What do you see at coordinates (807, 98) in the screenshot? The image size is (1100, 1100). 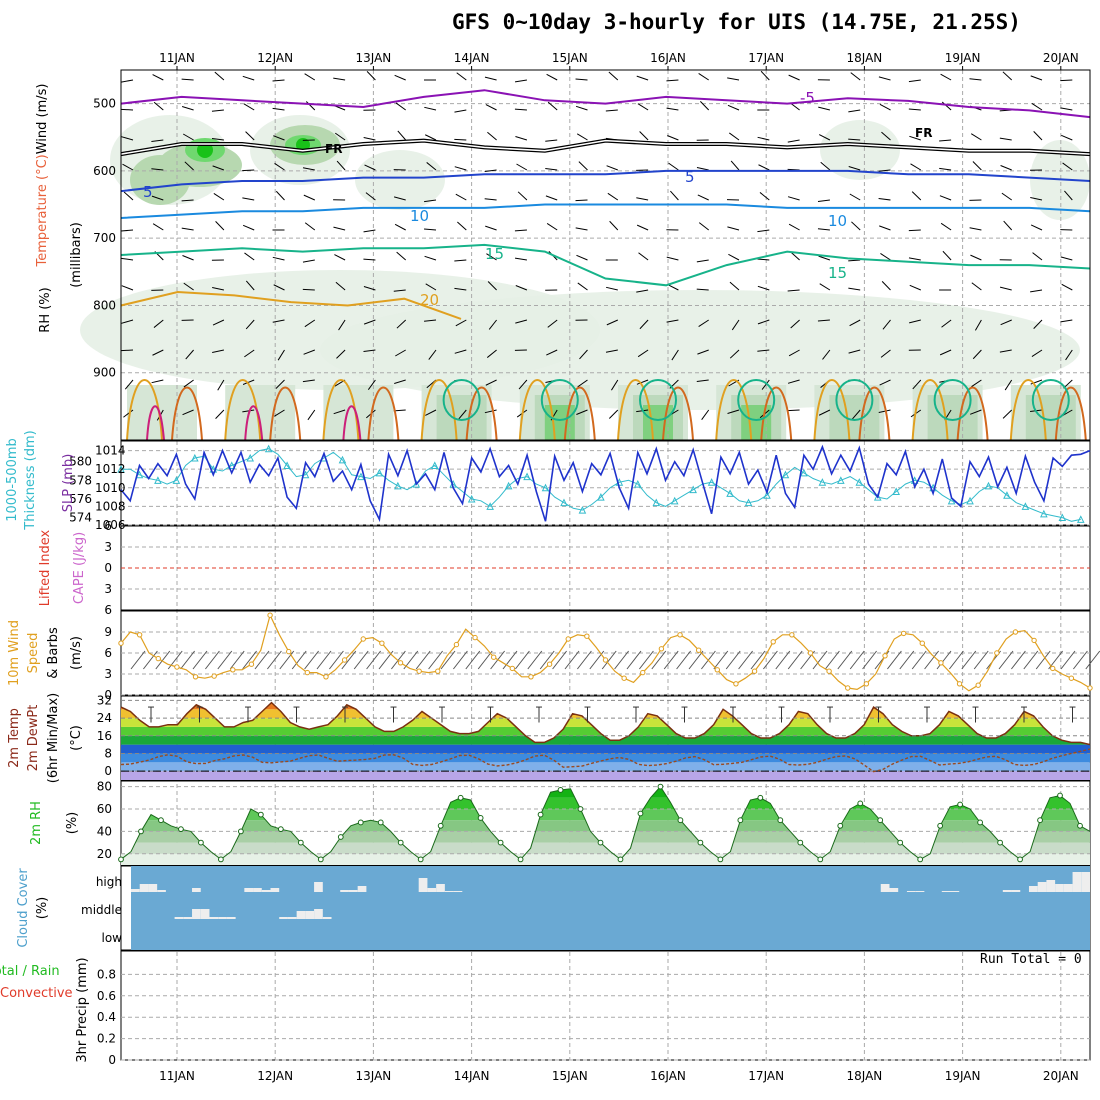 I see `isotherm-label--5: -5` at bounding box center [807, 98].